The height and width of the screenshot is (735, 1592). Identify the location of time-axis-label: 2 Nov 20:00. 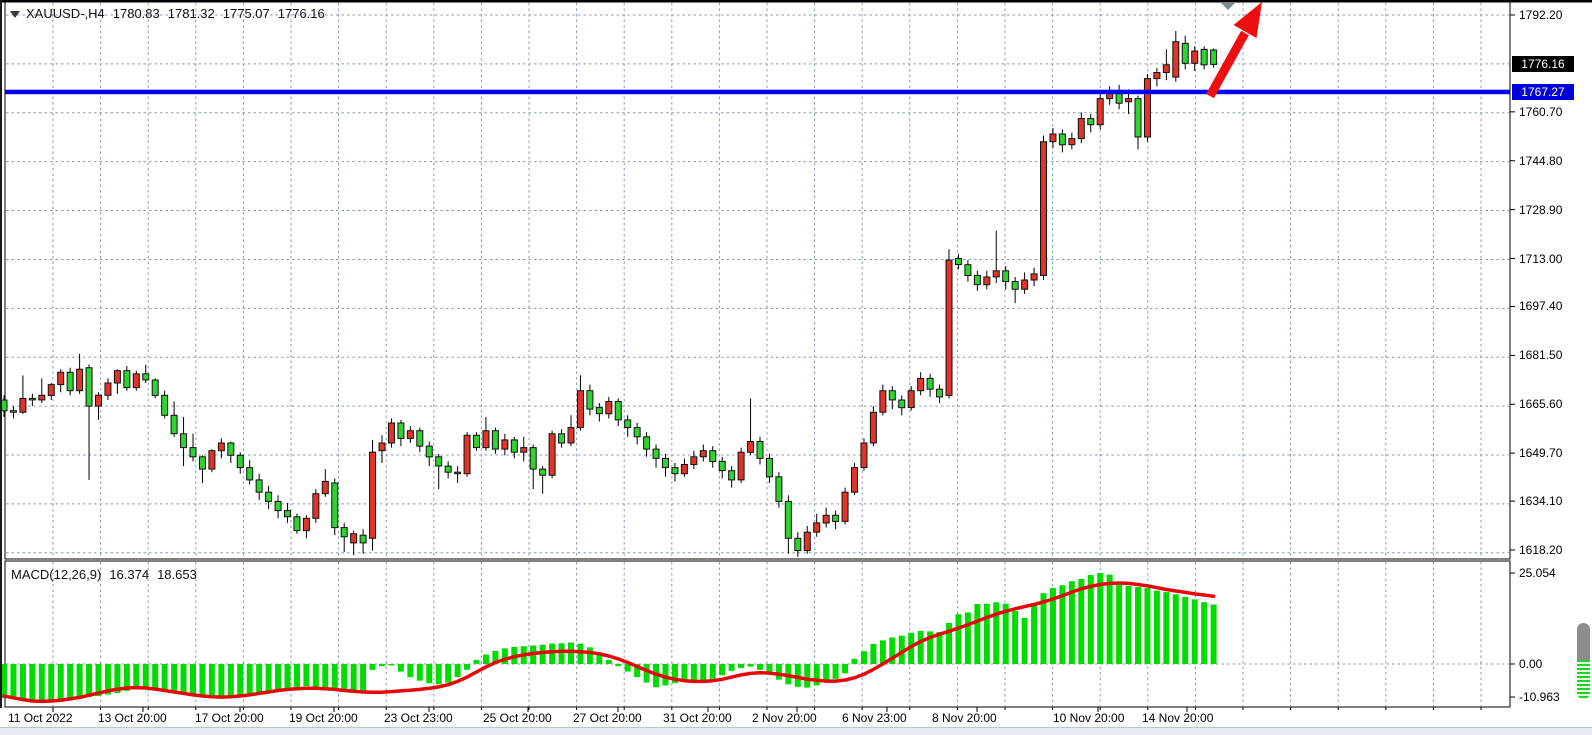
(784, 718).